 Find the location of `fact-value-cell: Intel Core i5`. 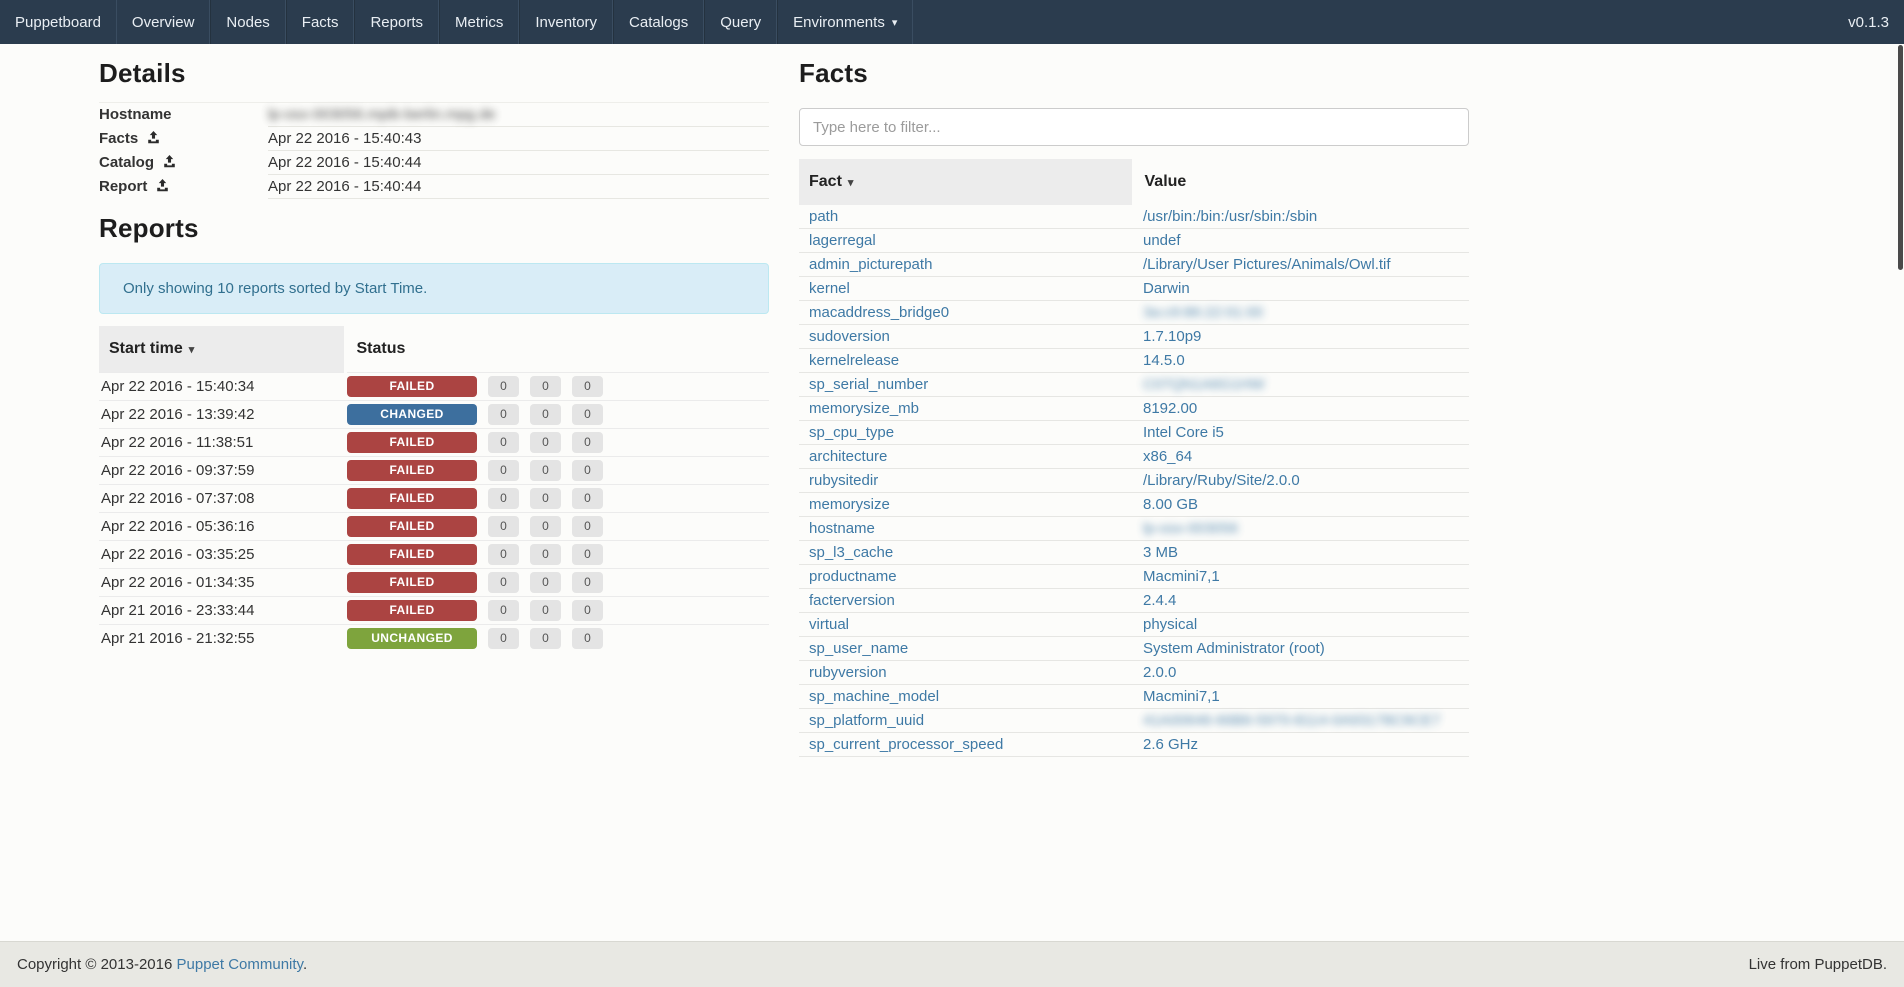

fact-value-cell: Intel Core i5 is located at coordinates (1301, 432).